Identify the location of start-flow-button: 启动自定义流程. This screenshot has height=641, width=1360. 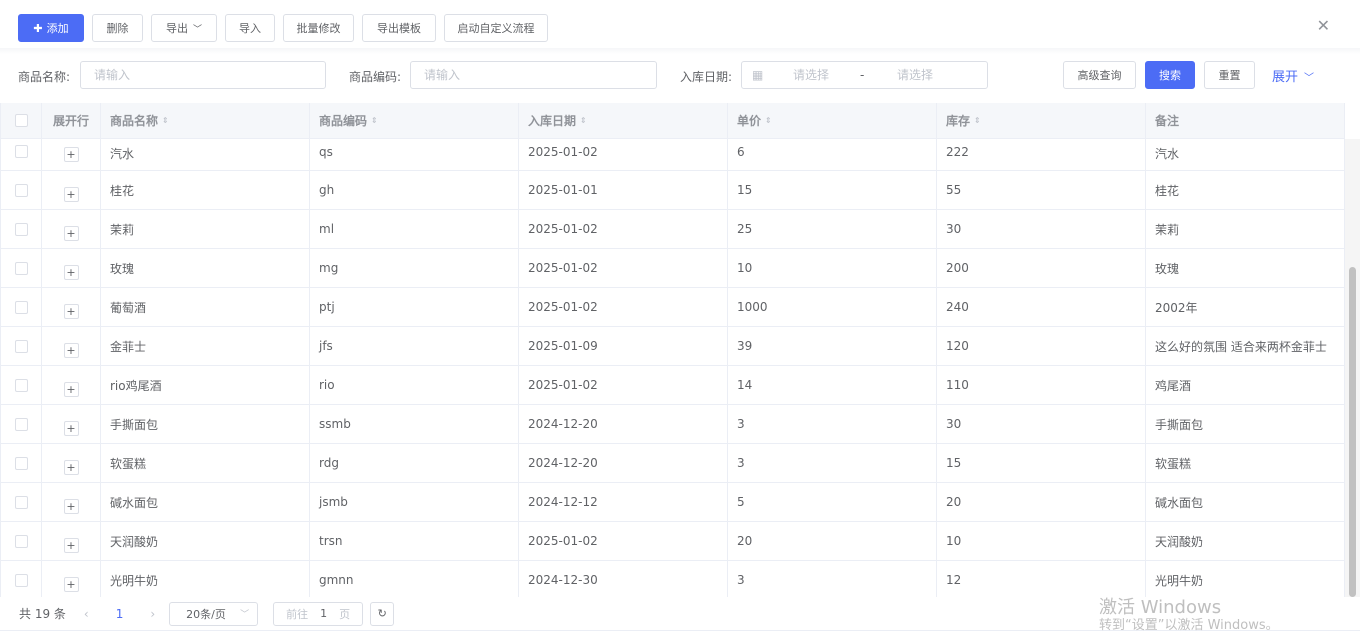
(496, 28).